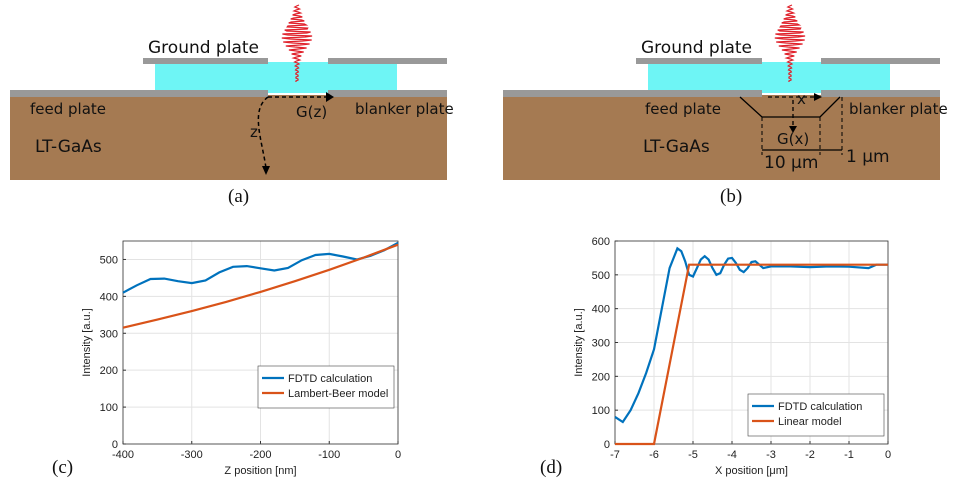 This screenshot has height=487, width=953. I want to click on x-tick-label: -300, so click(192, 455).